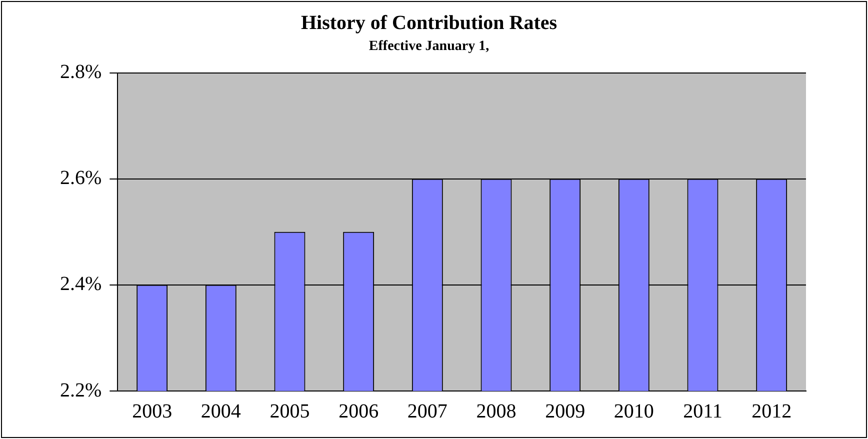  Describe the element at coordinates (358, 411) in the screenshot. I see `x-tick-label: 2006` at that location.